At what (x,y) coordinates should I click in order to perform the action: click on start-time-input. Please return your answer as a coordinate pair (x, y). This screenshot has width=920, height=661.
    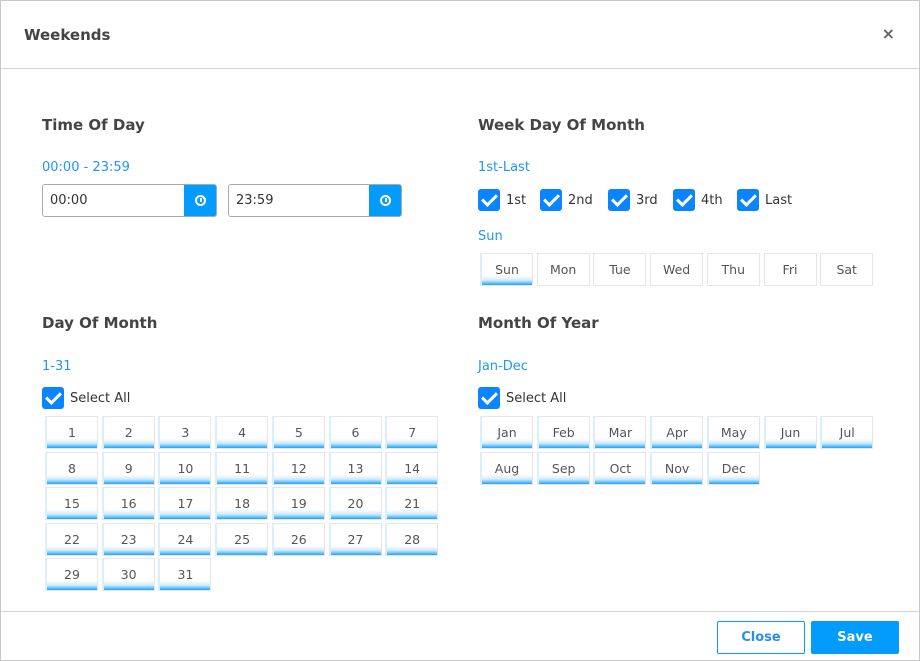
    Looking at the image, I should click on (114, 200).